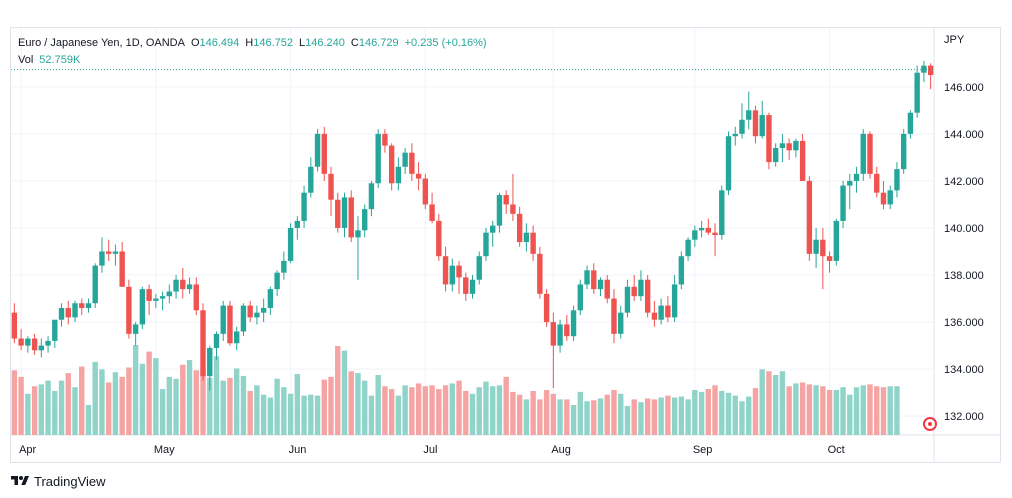  What do you see at coordinates (930, 424) in the screenshot?
I see `event-marker-dot` at bounding box center [930, 424].